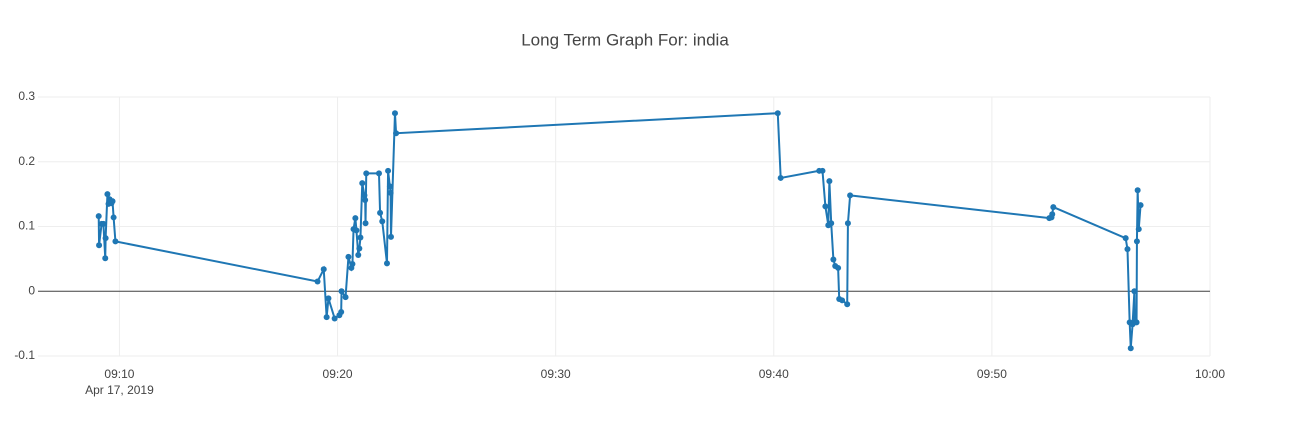  I want to click on x-date-label: Apr 17, 2019, so click(119, 390).